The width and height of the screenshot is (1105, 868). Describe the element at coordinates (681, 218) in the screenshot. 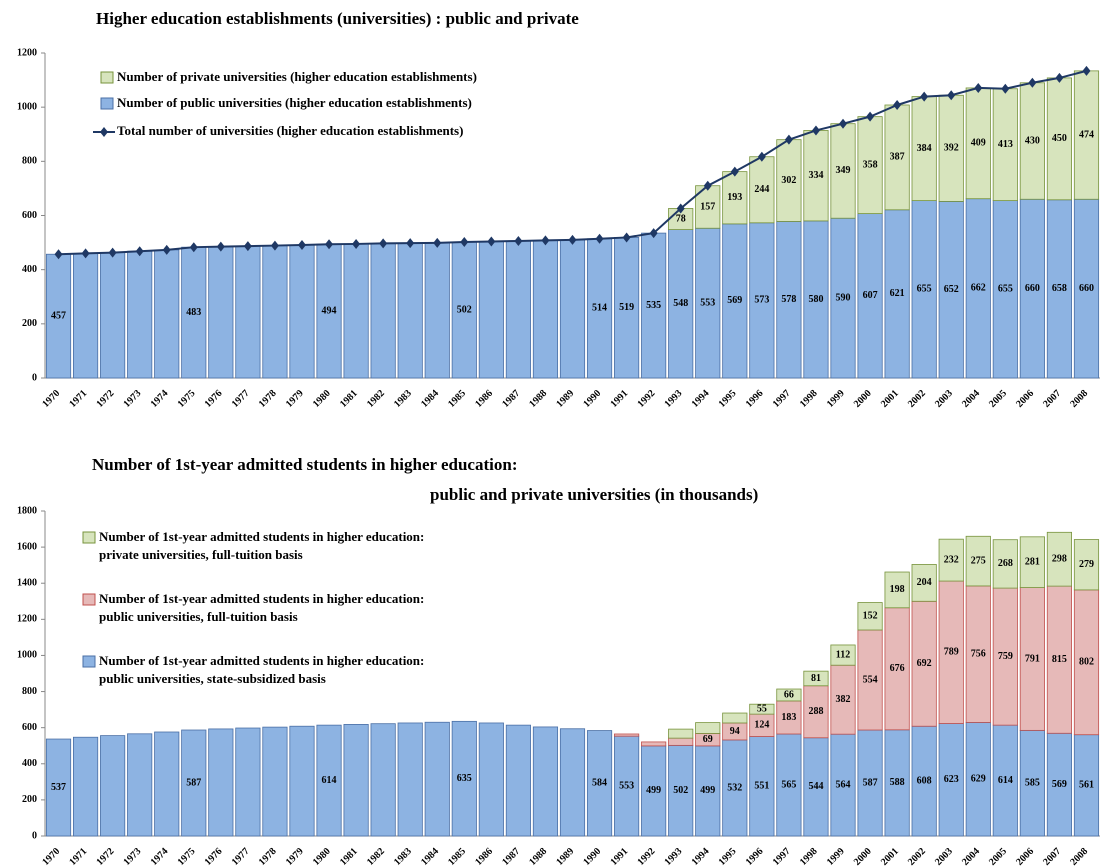

I see `data-label: 78` at that location.